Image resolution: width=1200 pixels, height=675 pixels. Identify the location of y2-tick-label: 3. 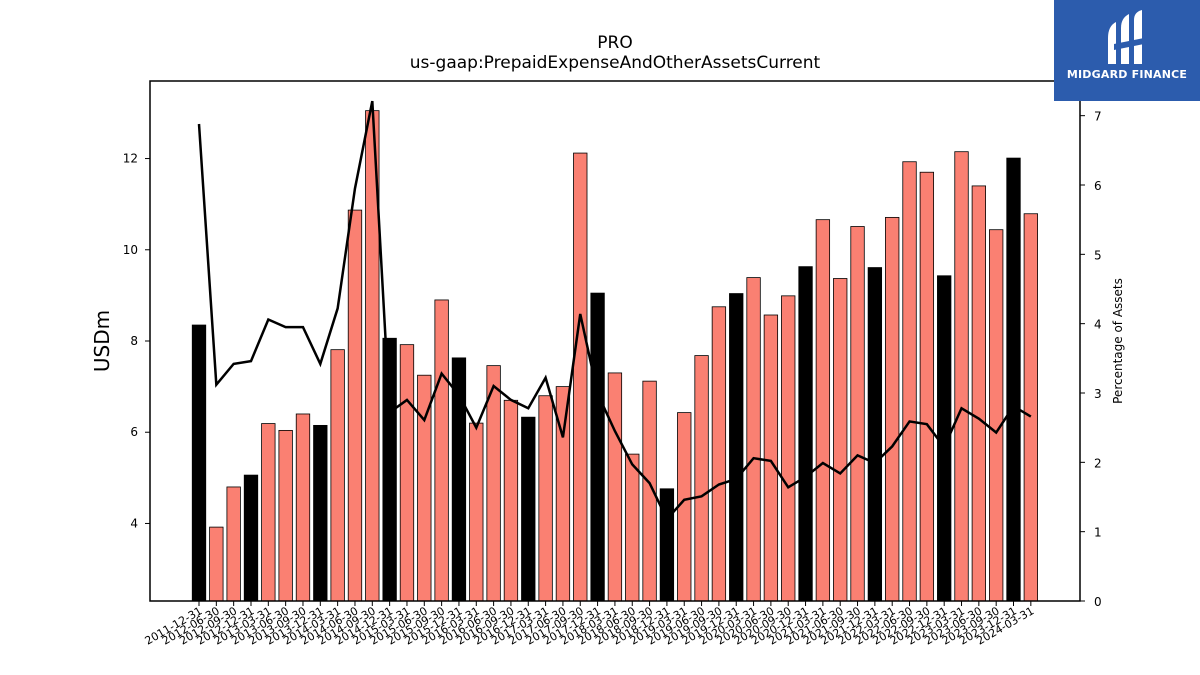
(1098, 394).